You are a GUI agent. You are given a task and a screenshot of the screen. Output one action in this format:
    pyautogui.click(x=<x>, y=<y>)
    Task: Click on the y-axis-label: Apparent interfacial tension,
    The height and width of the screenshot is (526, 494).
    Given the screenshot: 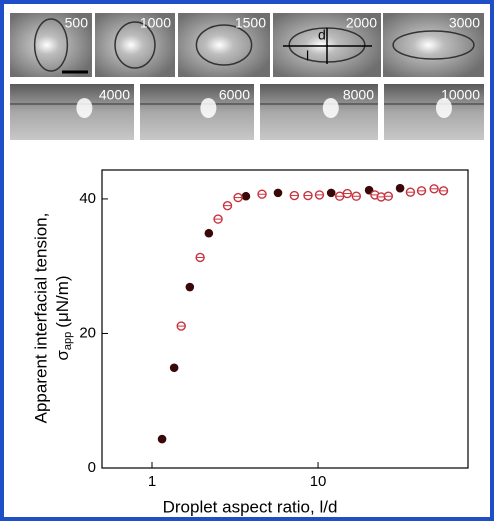 What is the action you would take?
    pyautogui.click(x=40, y=318)
    